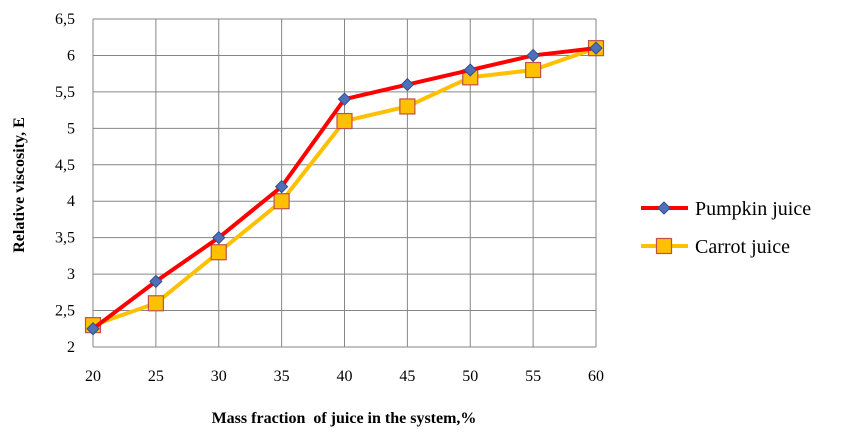 The height and width of the screenshot is (432, 845). What do you see at coordinates (407, 376) in the screenshot?
I see `x-tick-label: 45` at bounding box center [407, 376].